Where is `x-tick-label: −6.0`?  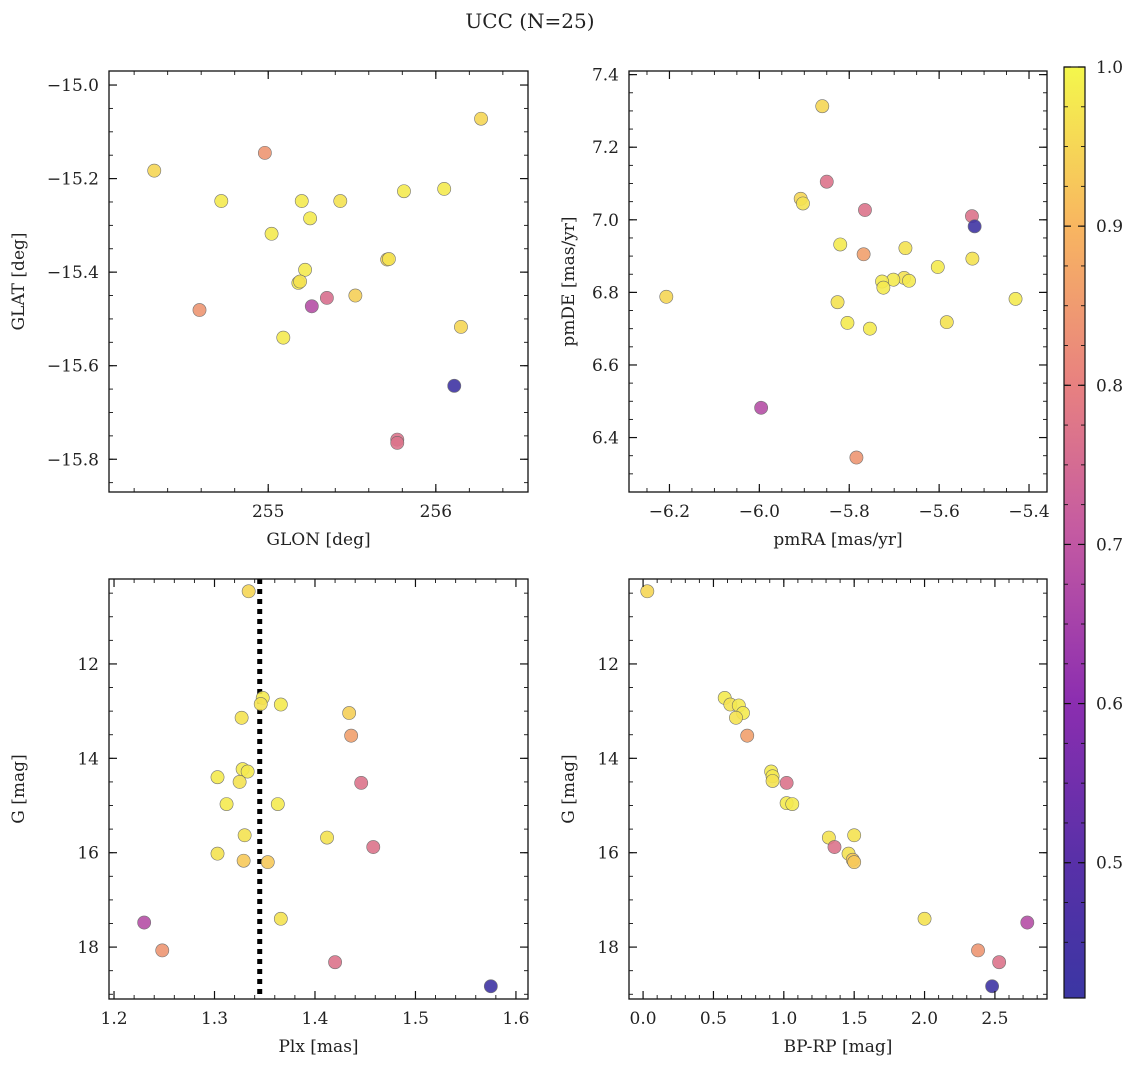 x-tick-label: −6.0 is located at coordinates (759, 512).